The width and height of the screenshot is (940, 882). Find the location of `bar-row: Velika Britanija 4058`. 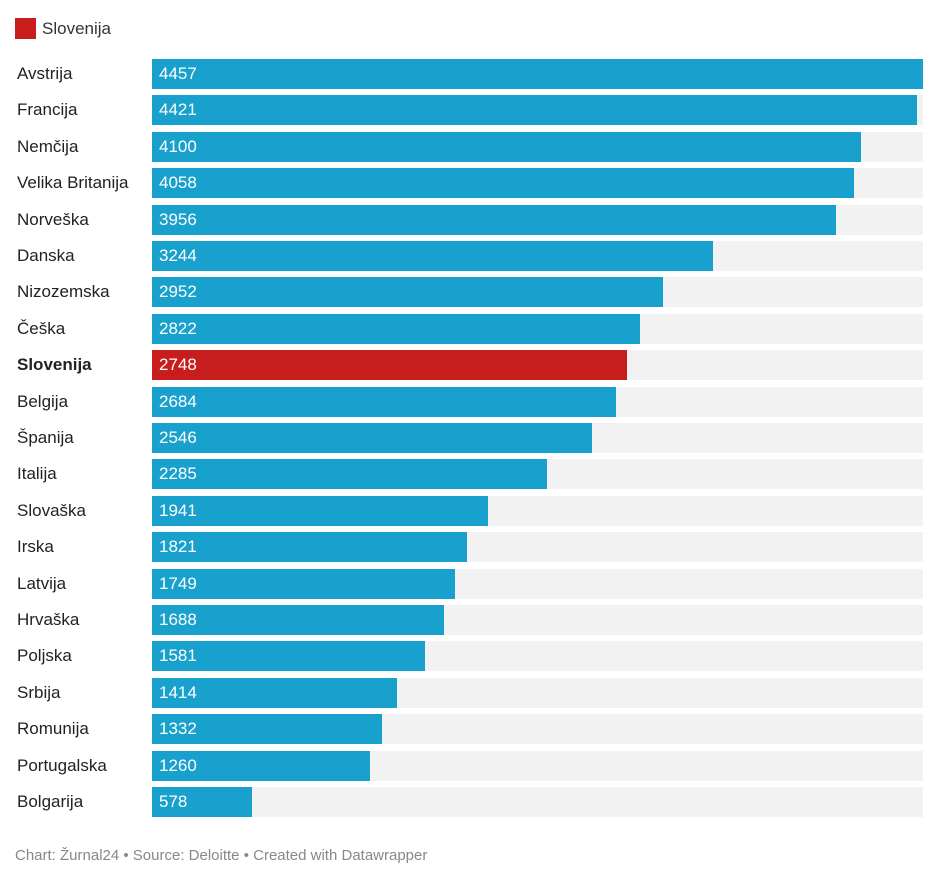

bar-row: Velika Britanija 4058 is located at coordinates (470, 183).